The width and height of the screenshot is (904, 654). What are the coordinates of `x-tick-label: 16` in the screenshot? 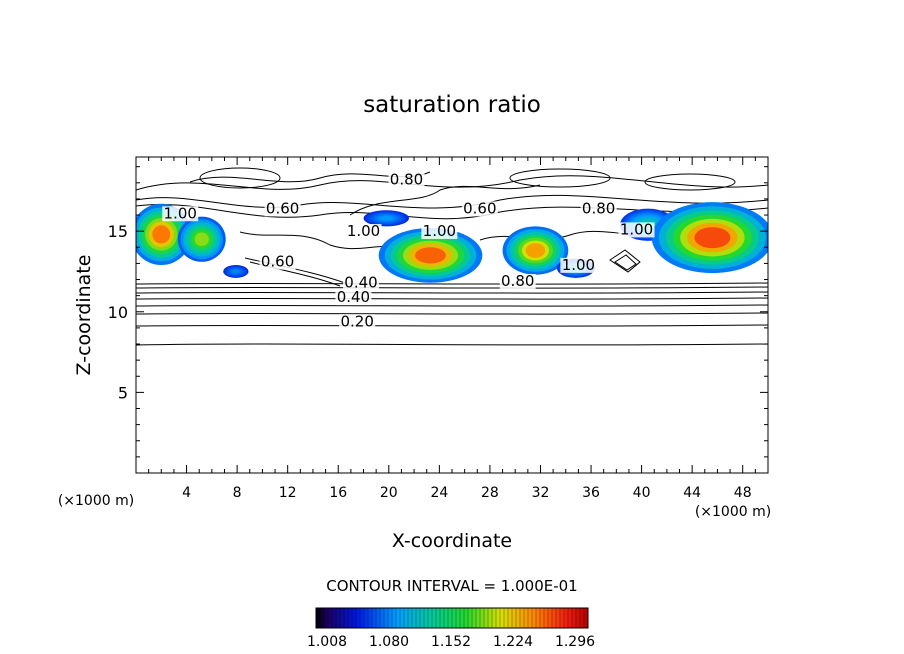 It's located at (338, 493).